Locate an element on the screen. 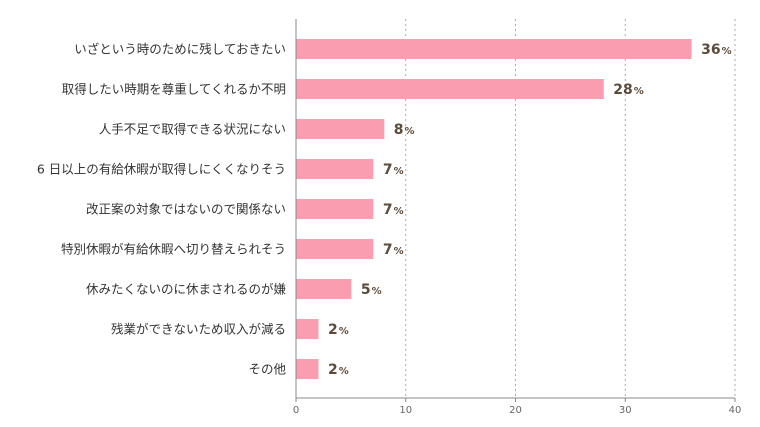 The image size is (760, 427). value-label-6: 5% is located at coordinates (371, 290).